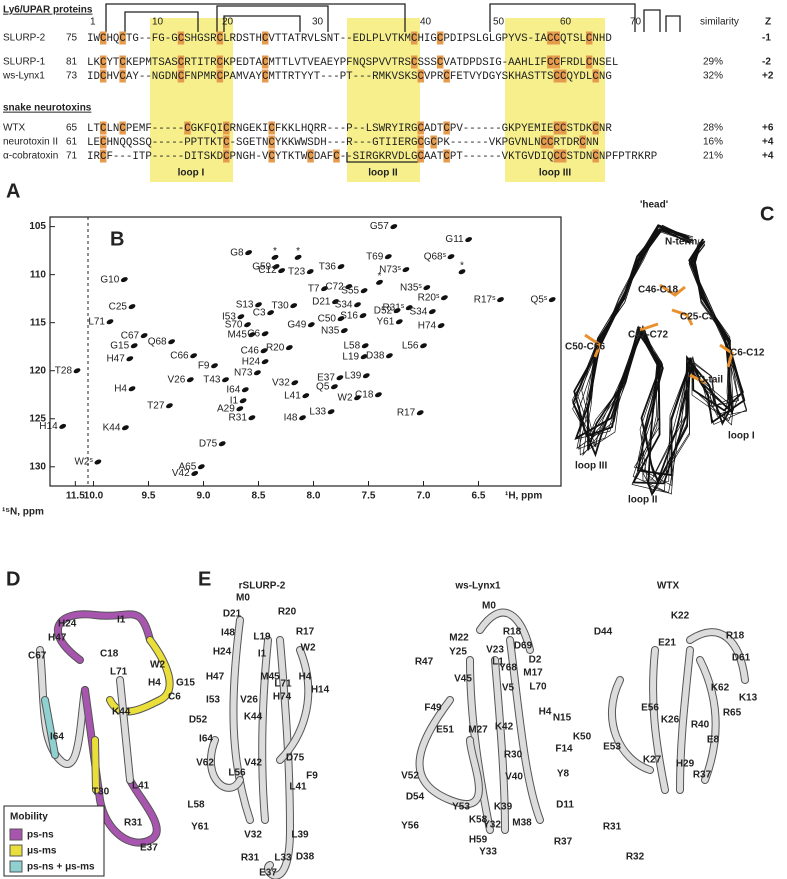 The image size is (787, 879). What do you see at coordinates (419, 311) in the screenshot?
I see `peak-label: S34` at bounding box center [419, 311].